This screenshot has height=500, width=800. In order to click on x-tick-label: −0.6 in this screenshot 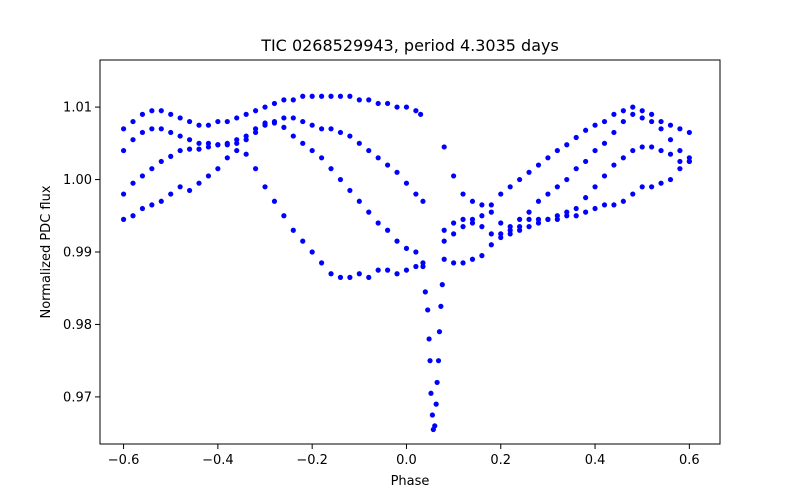, I will do `click(124, 460)`.